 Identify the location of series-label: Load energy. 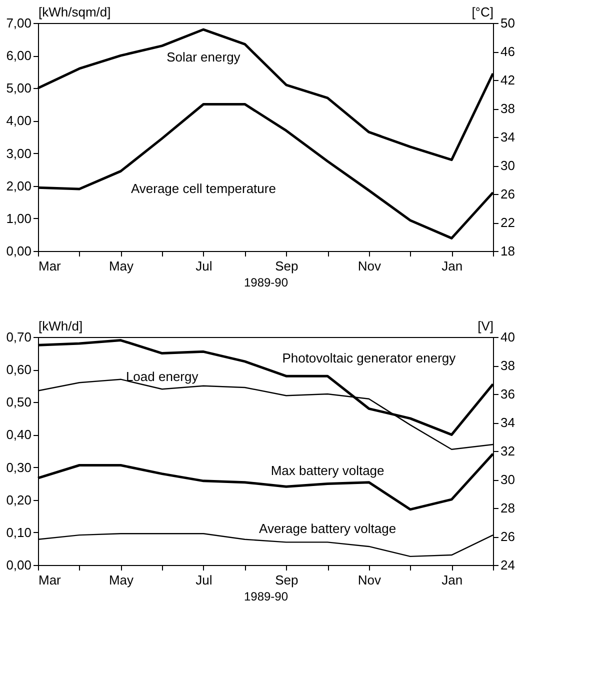
(162, 376).